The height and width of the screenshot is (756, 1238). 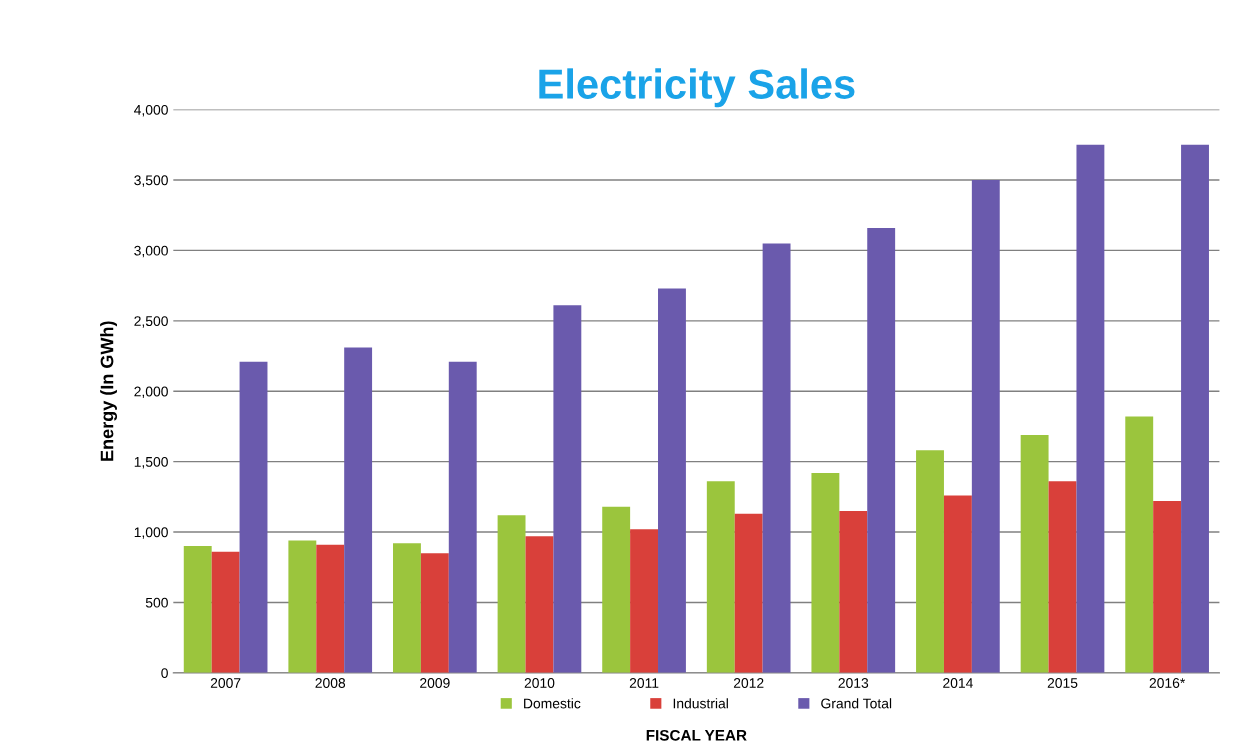 I want to click on y-tick-label: 1,000, so click(x=151, y=533).